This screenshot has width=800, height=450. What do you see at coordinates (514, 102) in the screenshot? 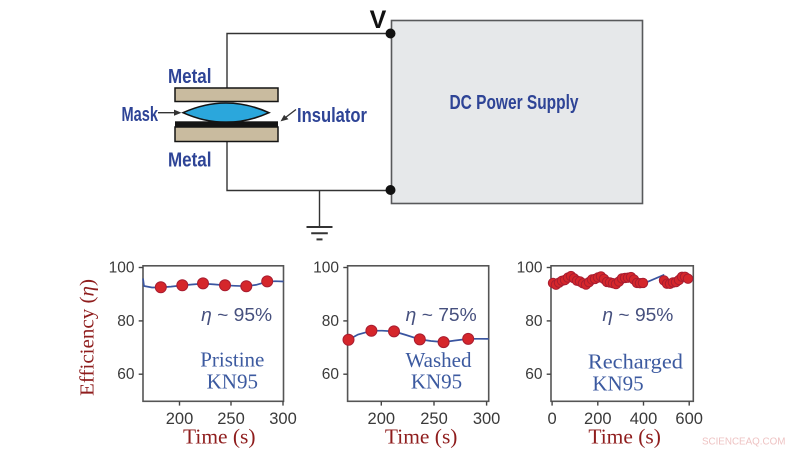
I see `svg-text: DC Power Supply` at bounding box center [514, 102].